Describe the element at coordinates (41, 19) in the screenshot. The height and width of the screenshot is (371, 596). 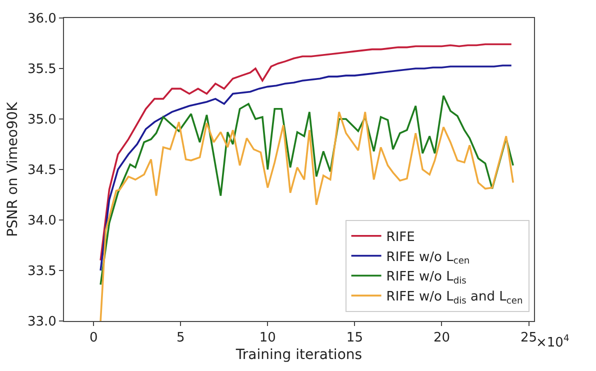
I see `y-tick-label: 36.0` at that location.